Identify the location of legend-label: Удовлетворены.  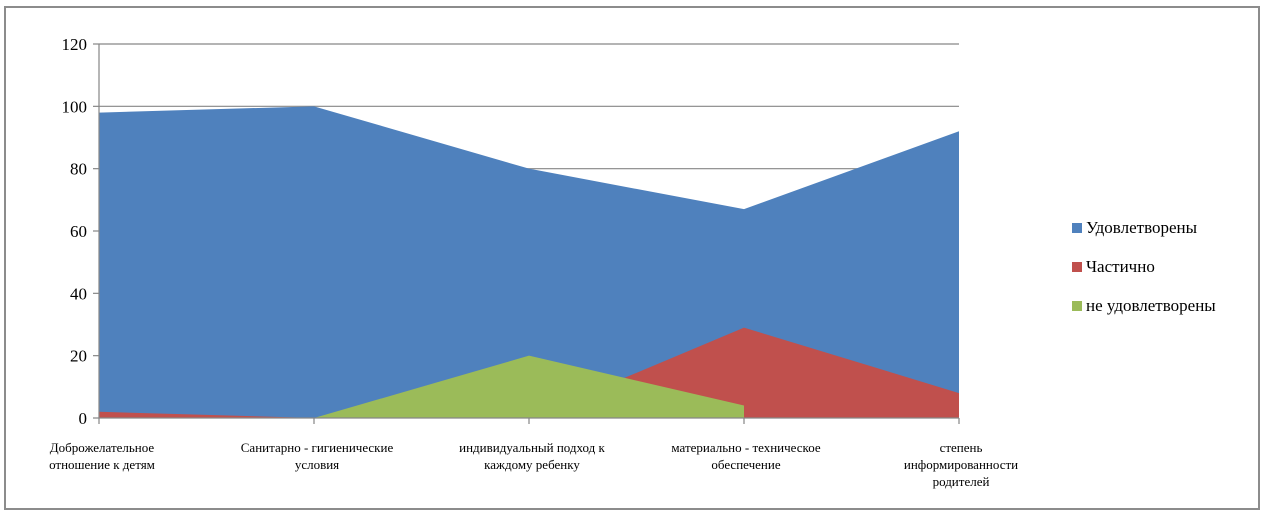
(1142, 227).